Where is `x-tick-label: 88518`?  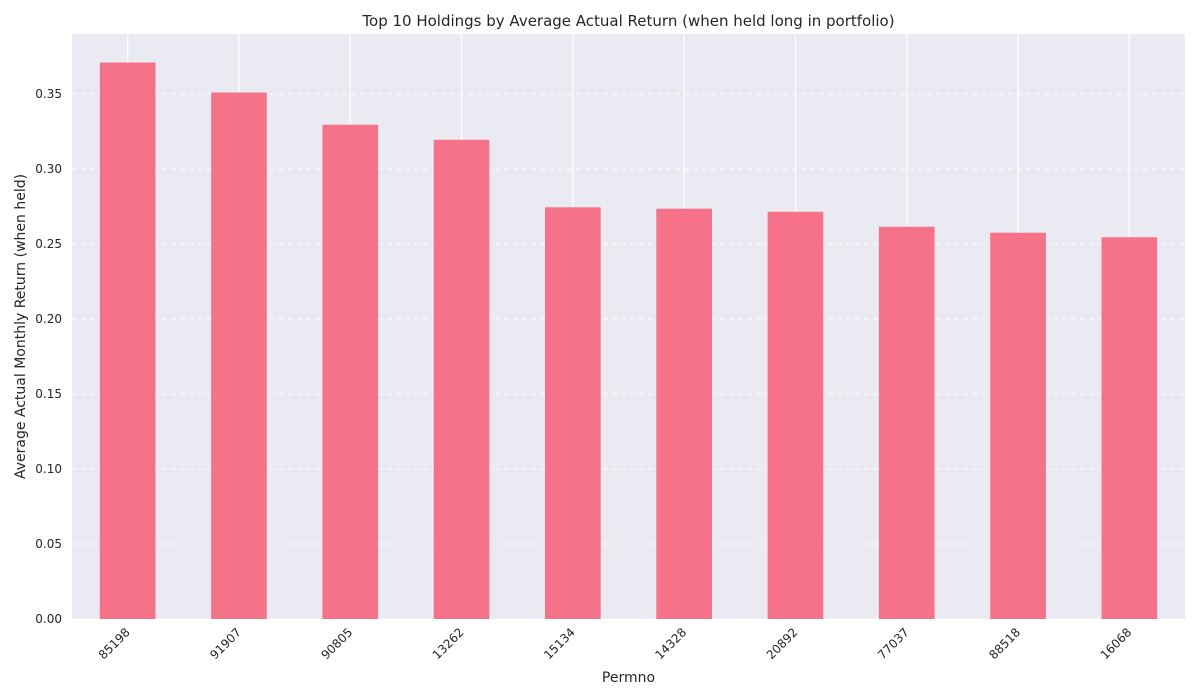
x-tick-label: 88518 is located at coordinates (1004, 643).